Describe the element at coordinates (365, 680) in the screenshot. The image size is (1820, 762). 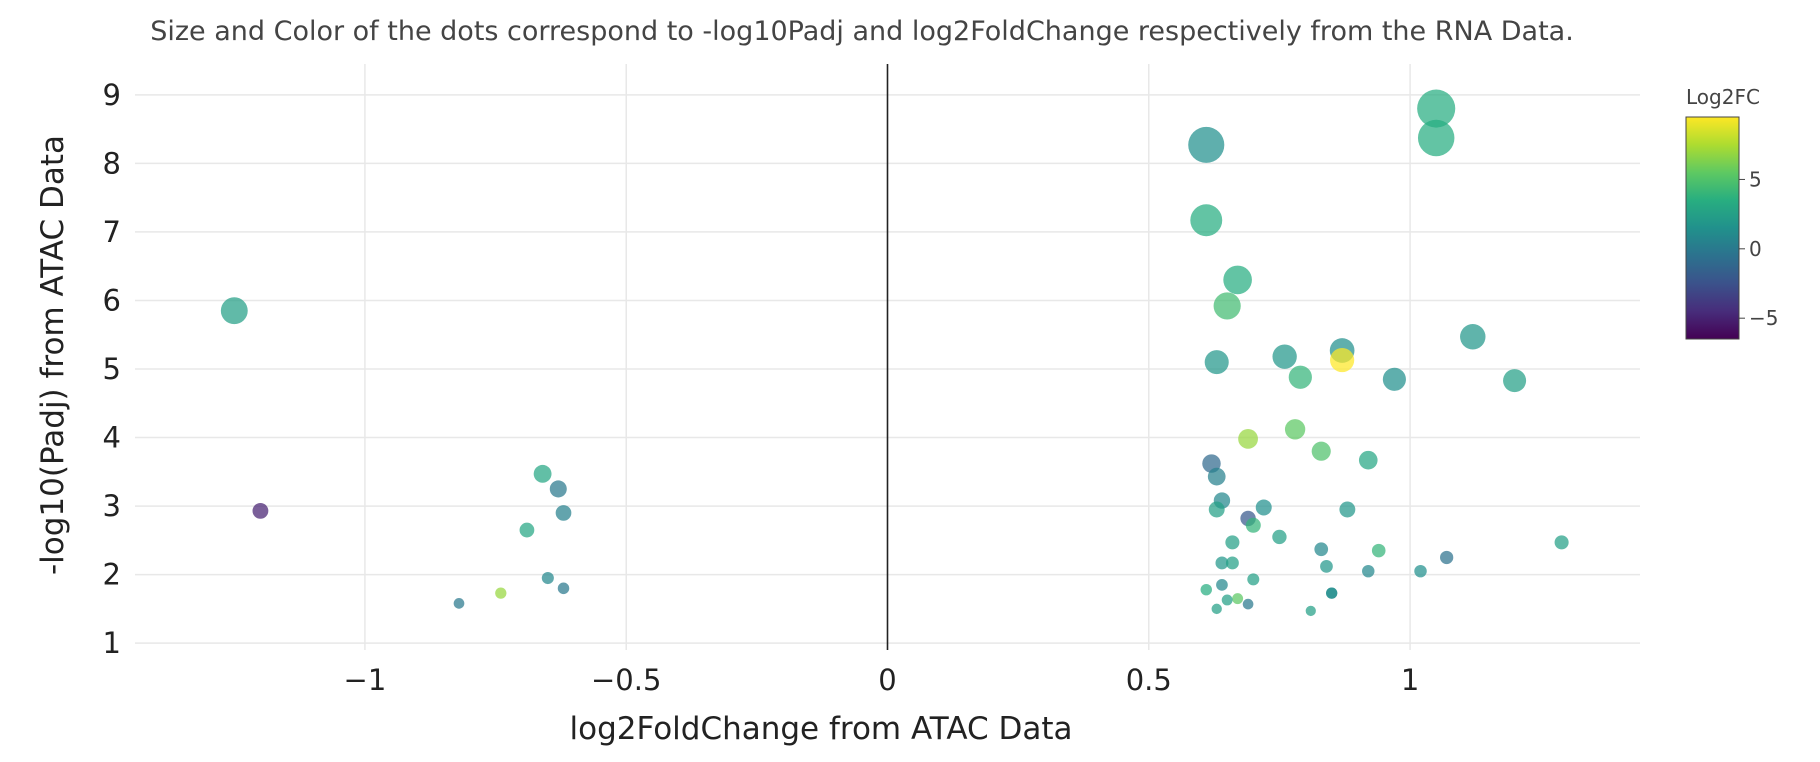
I see `x-tick-label: −1` at that location.